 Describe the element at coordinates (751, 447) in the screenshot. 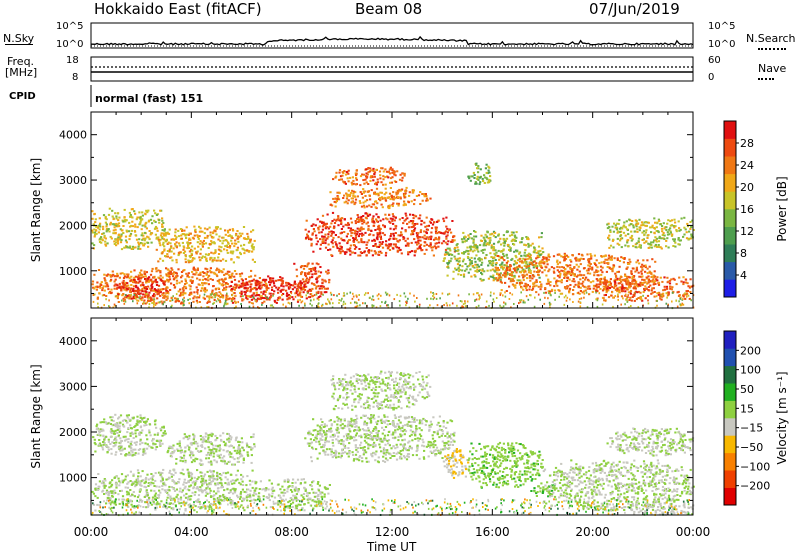

I see `velocity-colorbar-tick-label: −50` at that location.